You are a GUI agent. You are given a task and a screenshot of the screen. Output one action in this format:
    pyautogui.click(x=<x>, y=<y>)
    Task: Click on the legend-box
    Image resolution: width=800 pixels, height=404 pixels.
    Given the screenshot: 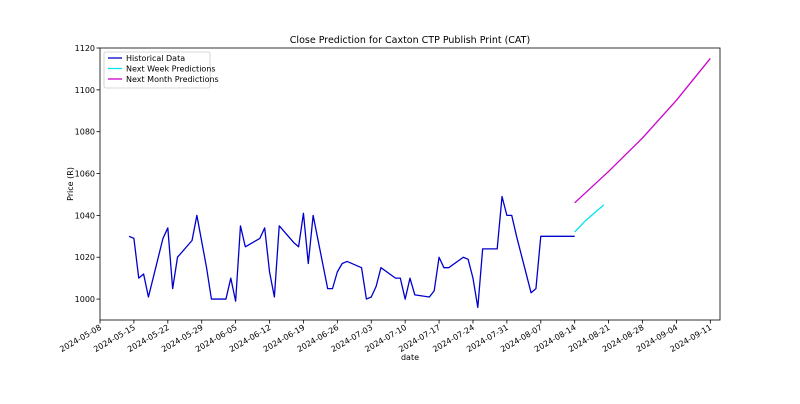 What is the action you would take?
    pyautogui.click(x=157, y=70)
    